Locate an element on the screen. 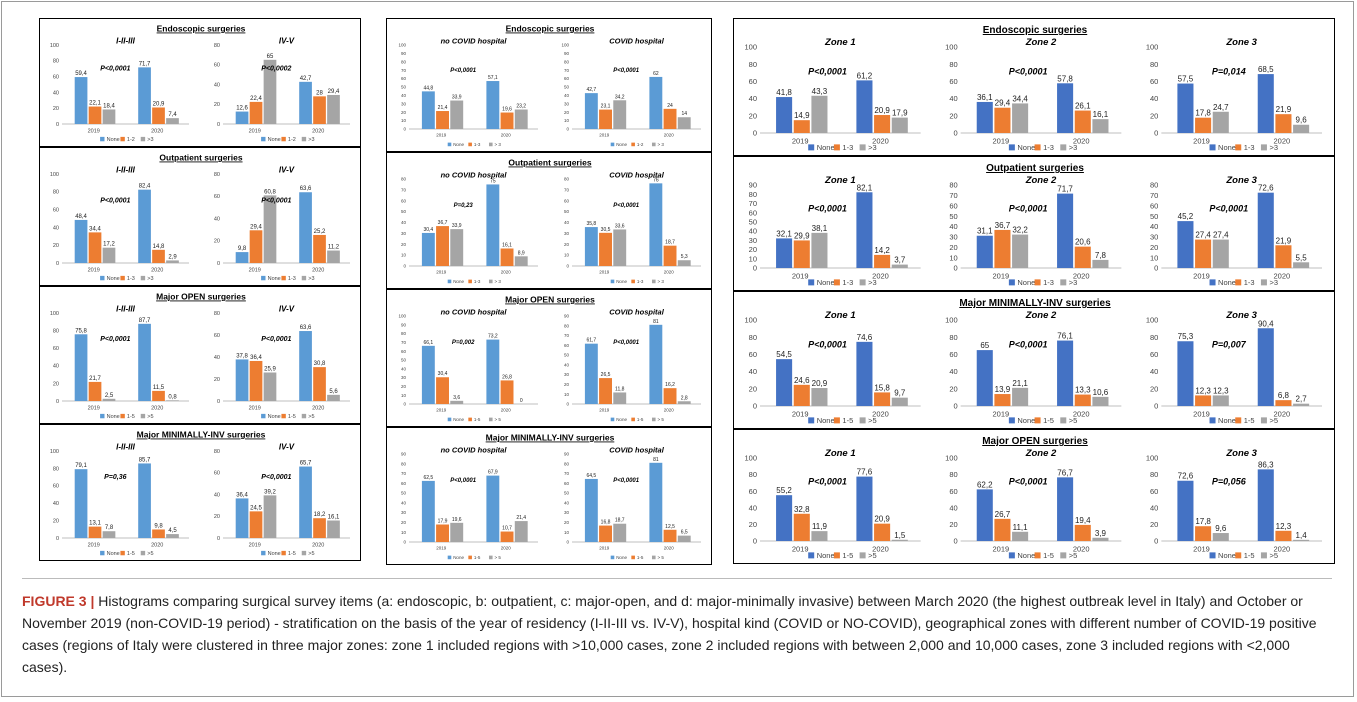 The image size is (1357, 702). chart-title: Major MINIMALLY-INV surgeries is located at coordinates (201, 435).